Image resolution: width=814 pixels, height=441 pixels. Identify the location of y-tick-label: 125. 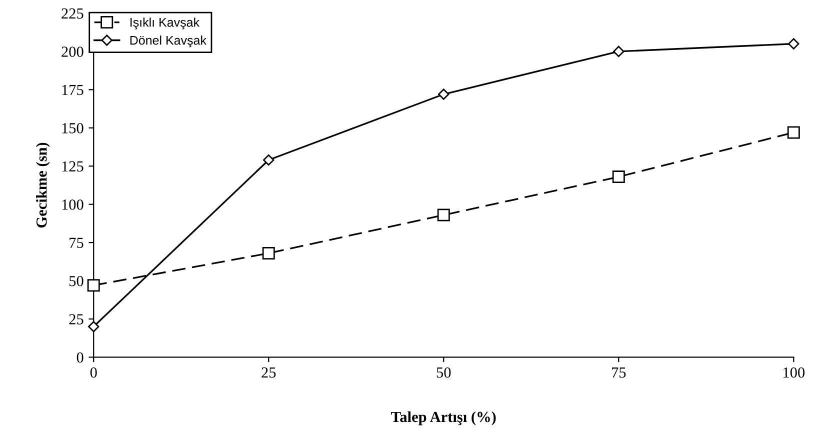
(73, 166).